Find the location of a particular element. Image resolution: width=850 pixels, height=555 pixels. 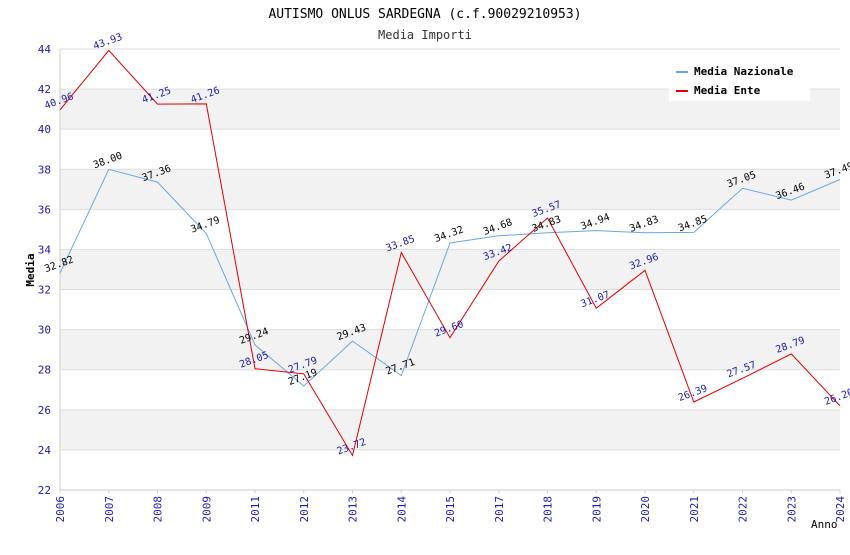

y-tick-label: 26 is located at coordinates (44, 410).